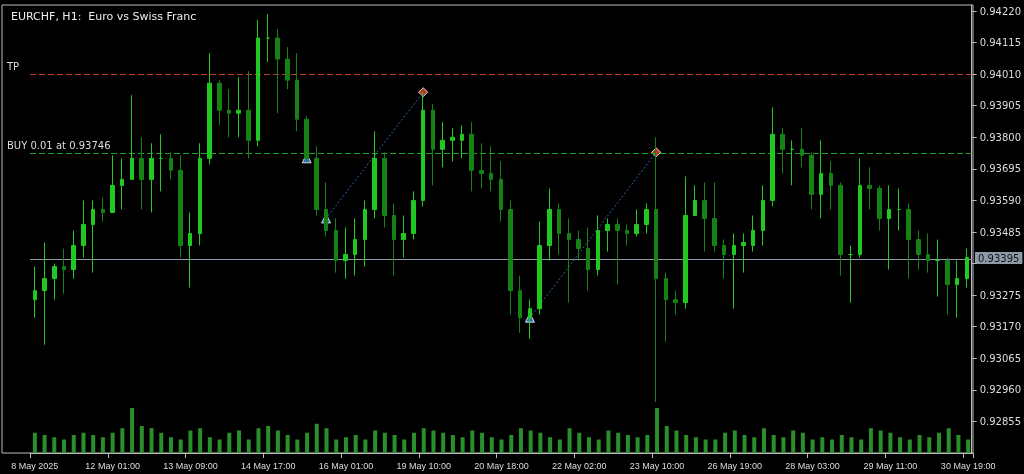  I want to click on x-tick-label: 28 May 03:00, so click(812, 465).